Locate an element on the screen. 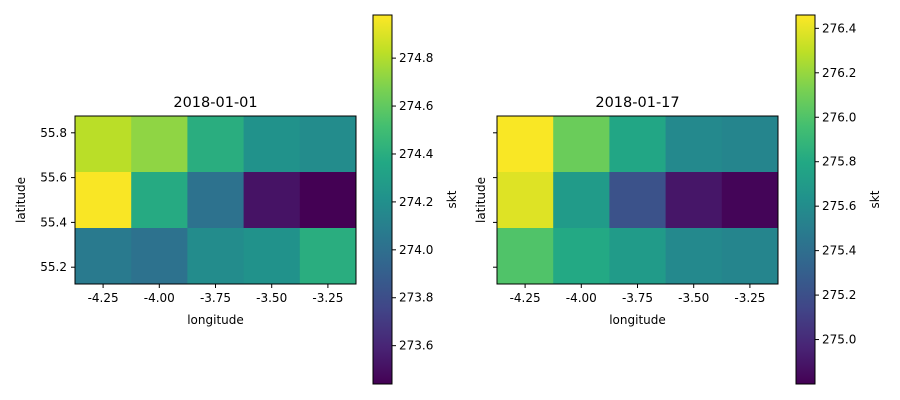  y-tick-label: 55.6 is located at coordinates (53, 178).